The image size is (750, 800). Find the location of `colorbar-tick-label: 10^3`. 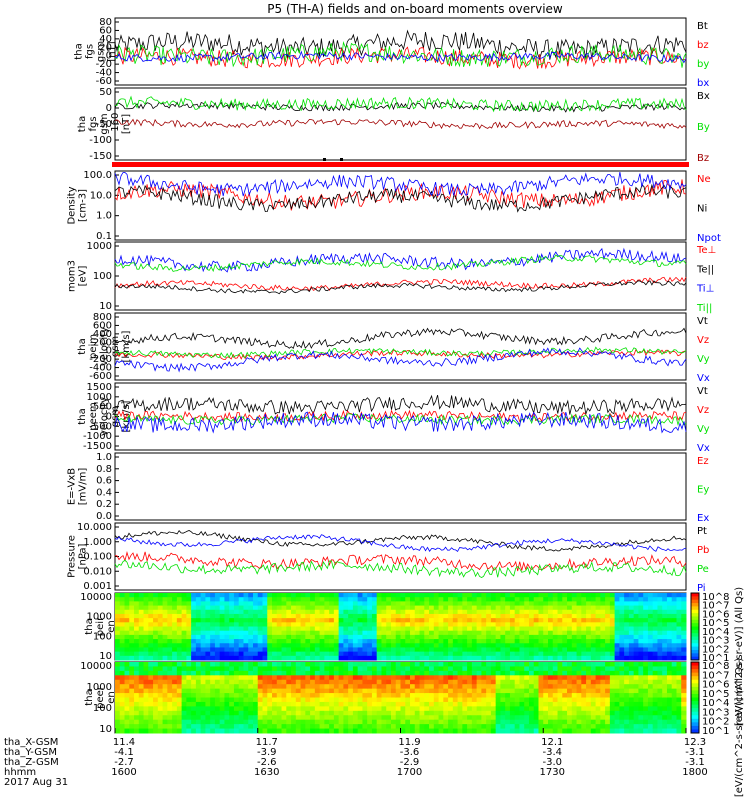

colorbar-tick-label: 10^3 is located at coordinates (715, 641).